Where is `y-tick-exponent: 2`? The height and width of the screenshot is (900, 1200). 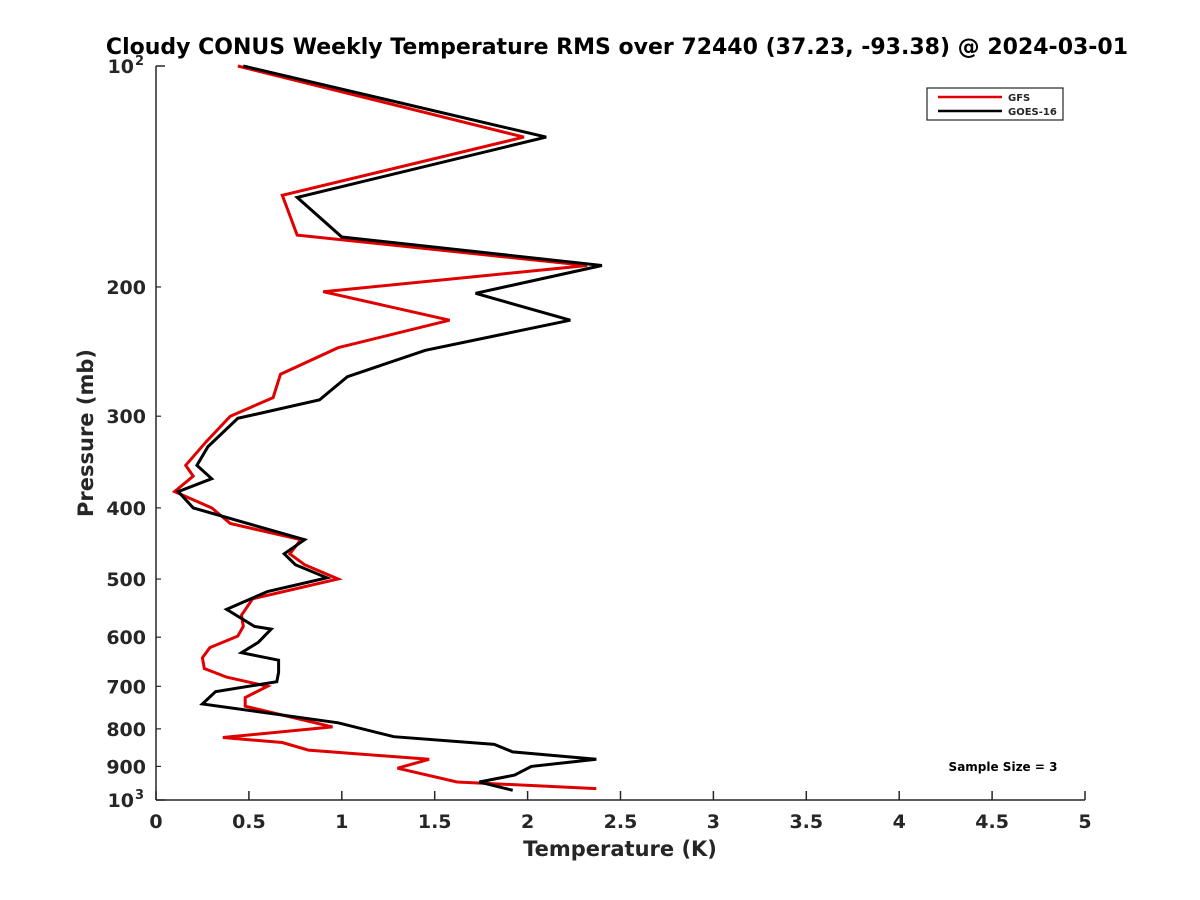 y-tick-exponent: 2 is located at coordinates (139, 61).